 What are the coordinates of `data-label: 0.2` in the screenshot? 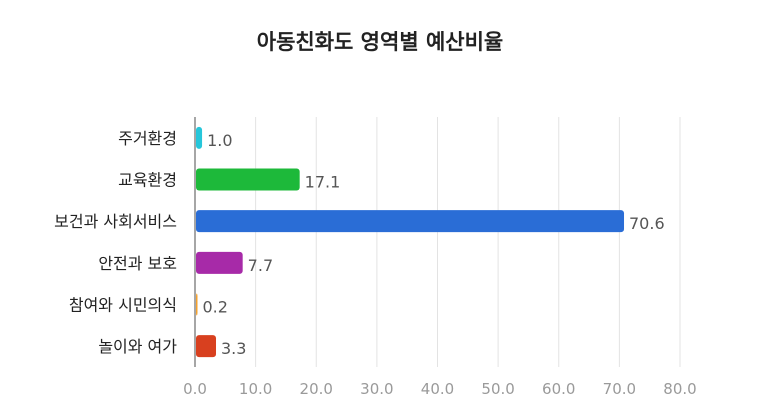 It's located at (215, 307).